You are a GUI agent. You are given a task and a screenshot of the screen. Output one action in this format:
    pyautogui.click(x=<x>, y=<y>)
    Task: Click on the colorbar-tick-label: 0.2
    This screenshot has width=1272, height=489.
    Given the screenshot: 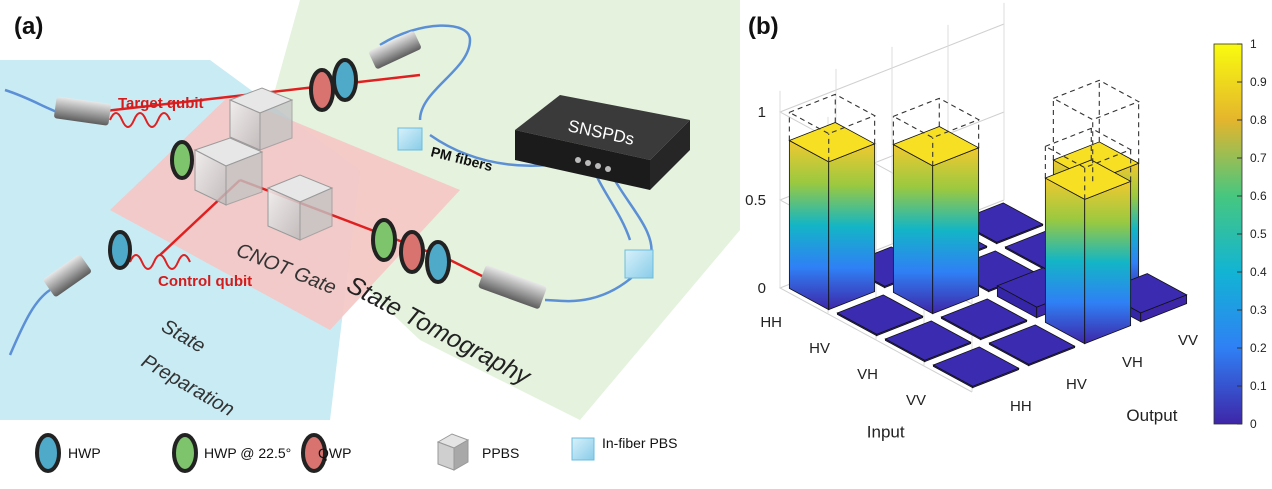 What is the action you would take?
    pyautogui.click(x=1258, y=348)
    